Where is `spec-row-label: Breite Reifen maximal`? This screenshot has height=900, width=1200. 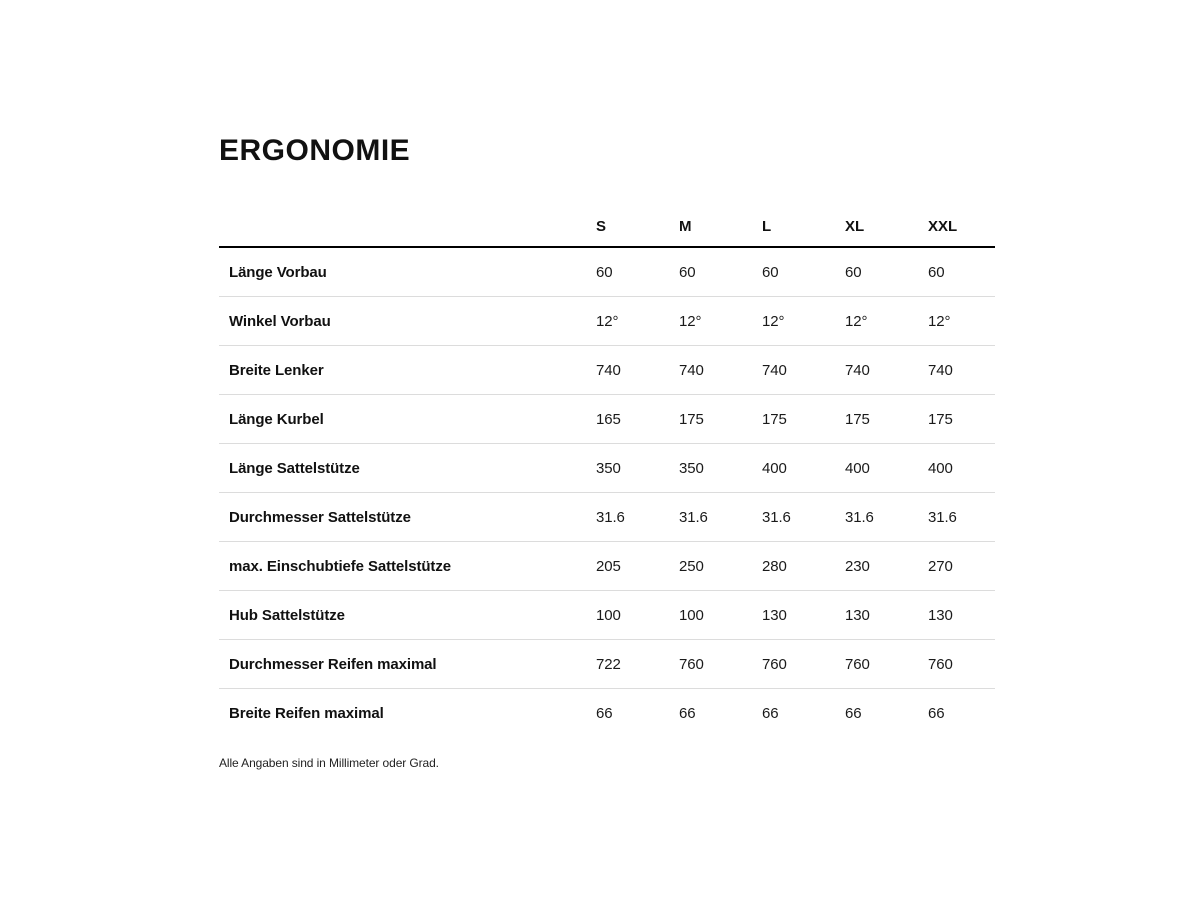 spec-row-label: Breite Reifen maximal is located at coordinates (306, 713).